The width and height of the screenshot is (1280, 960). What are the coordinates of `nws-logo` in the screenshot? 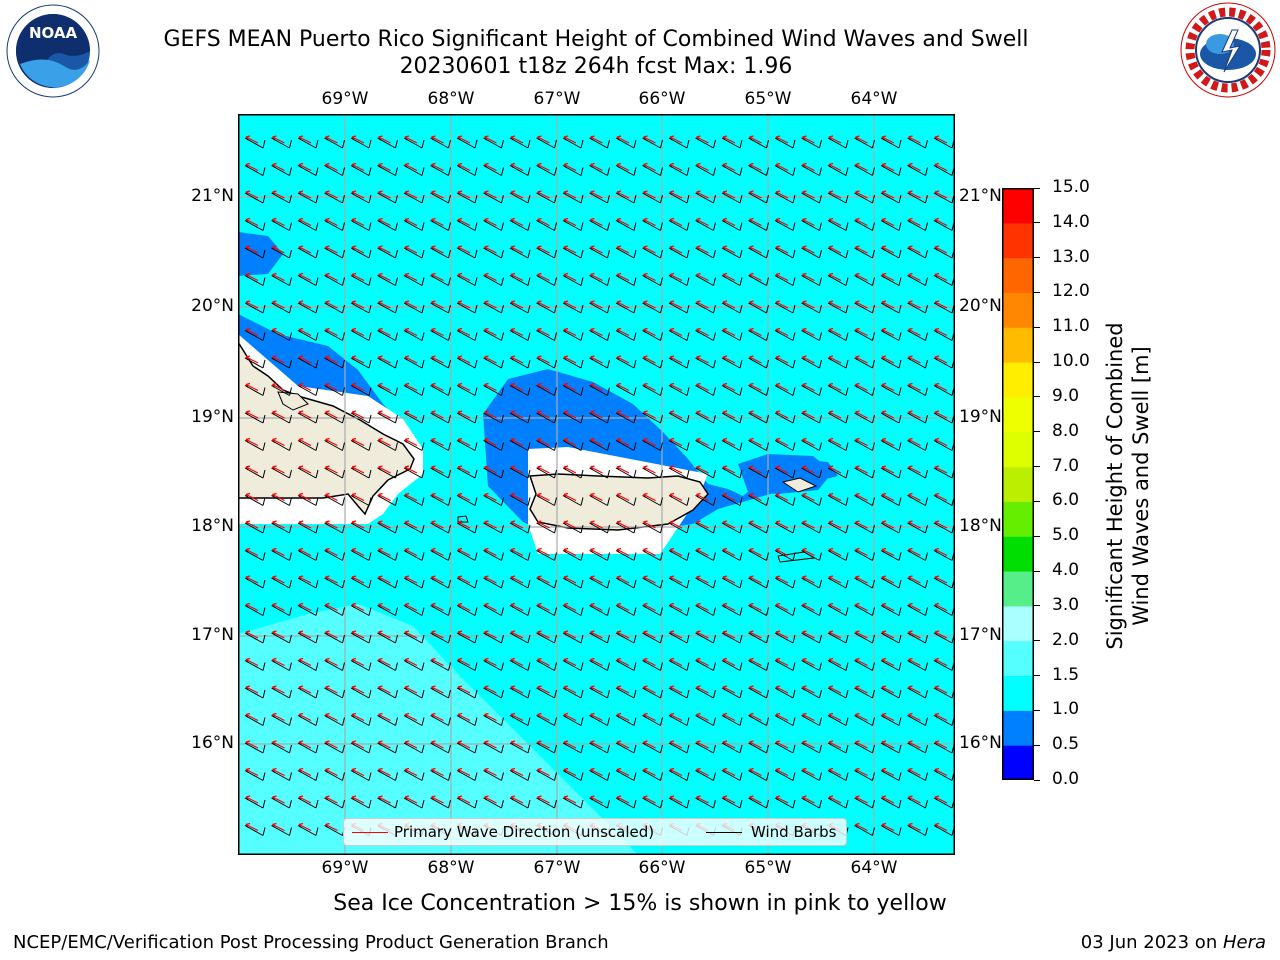 It's located at (1228, 50).